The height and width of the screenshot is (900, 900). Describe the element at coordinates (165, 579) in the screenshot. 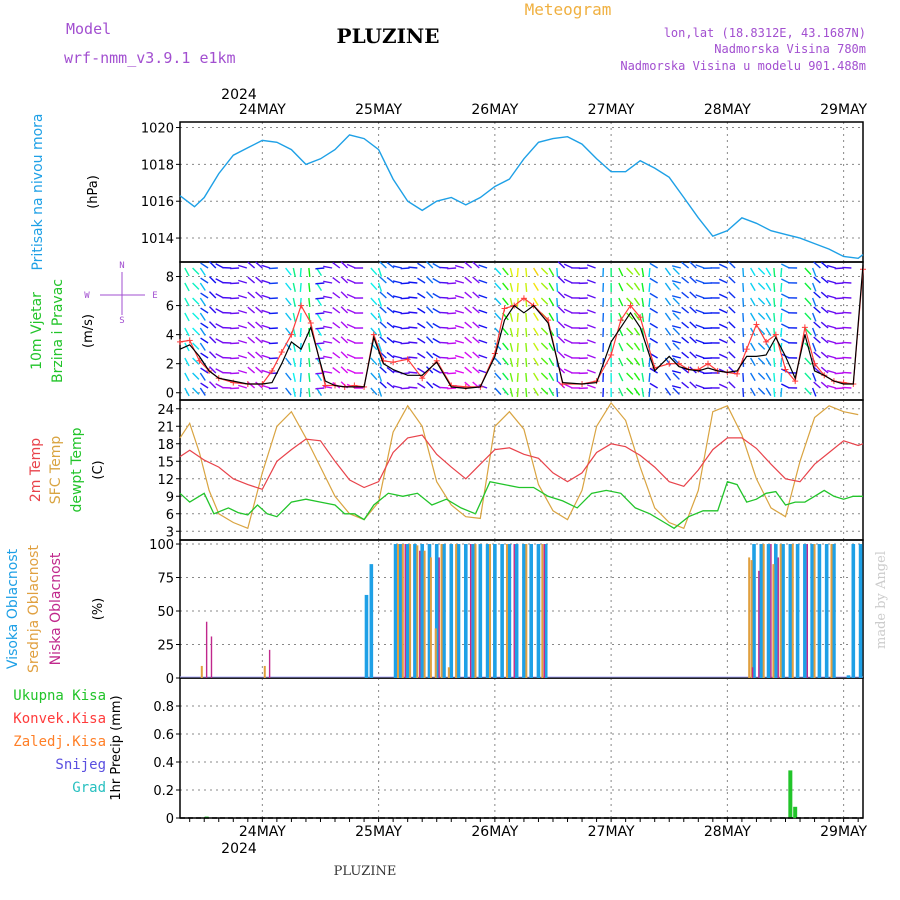

I see `y-tick-label: 75` at that location.